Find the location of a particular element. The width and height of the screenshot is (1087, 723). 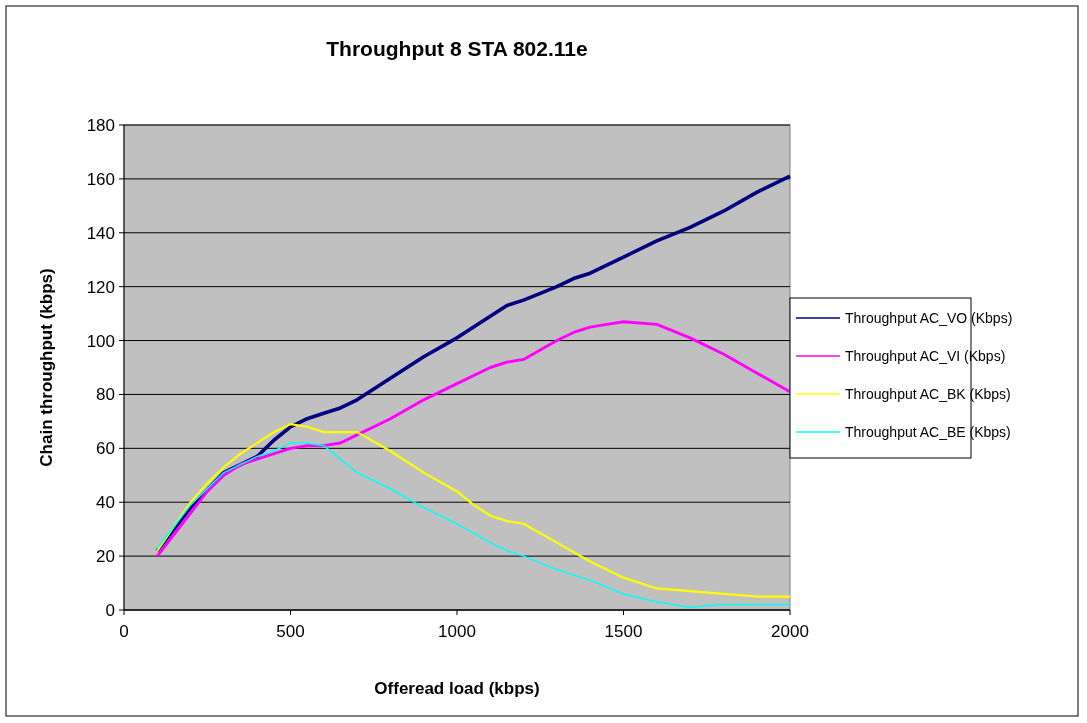

y-tick-label: 160 is located at coordinates (100, 179).